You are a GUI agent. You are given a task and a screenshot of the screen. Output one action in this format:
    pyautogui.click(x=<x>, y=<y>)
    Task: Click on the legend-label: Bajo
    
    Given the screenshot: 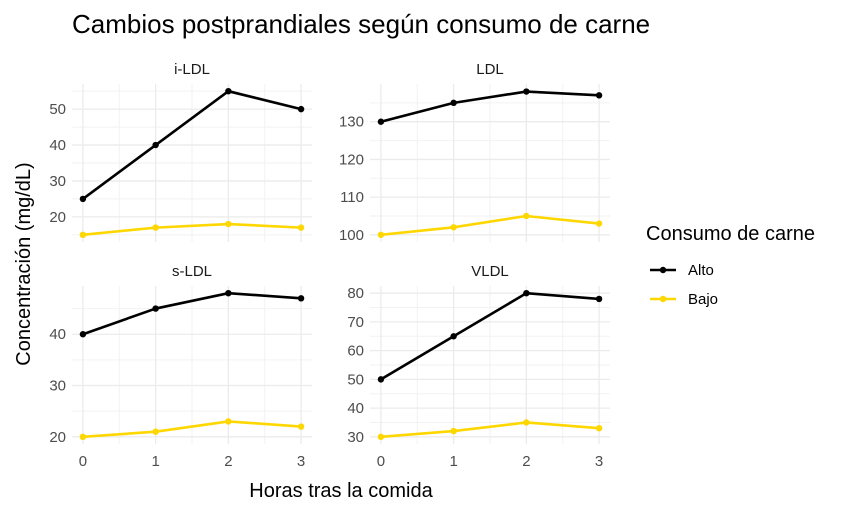 What is the action you would take?
    pyautogui.click(x=703, y=299)
    